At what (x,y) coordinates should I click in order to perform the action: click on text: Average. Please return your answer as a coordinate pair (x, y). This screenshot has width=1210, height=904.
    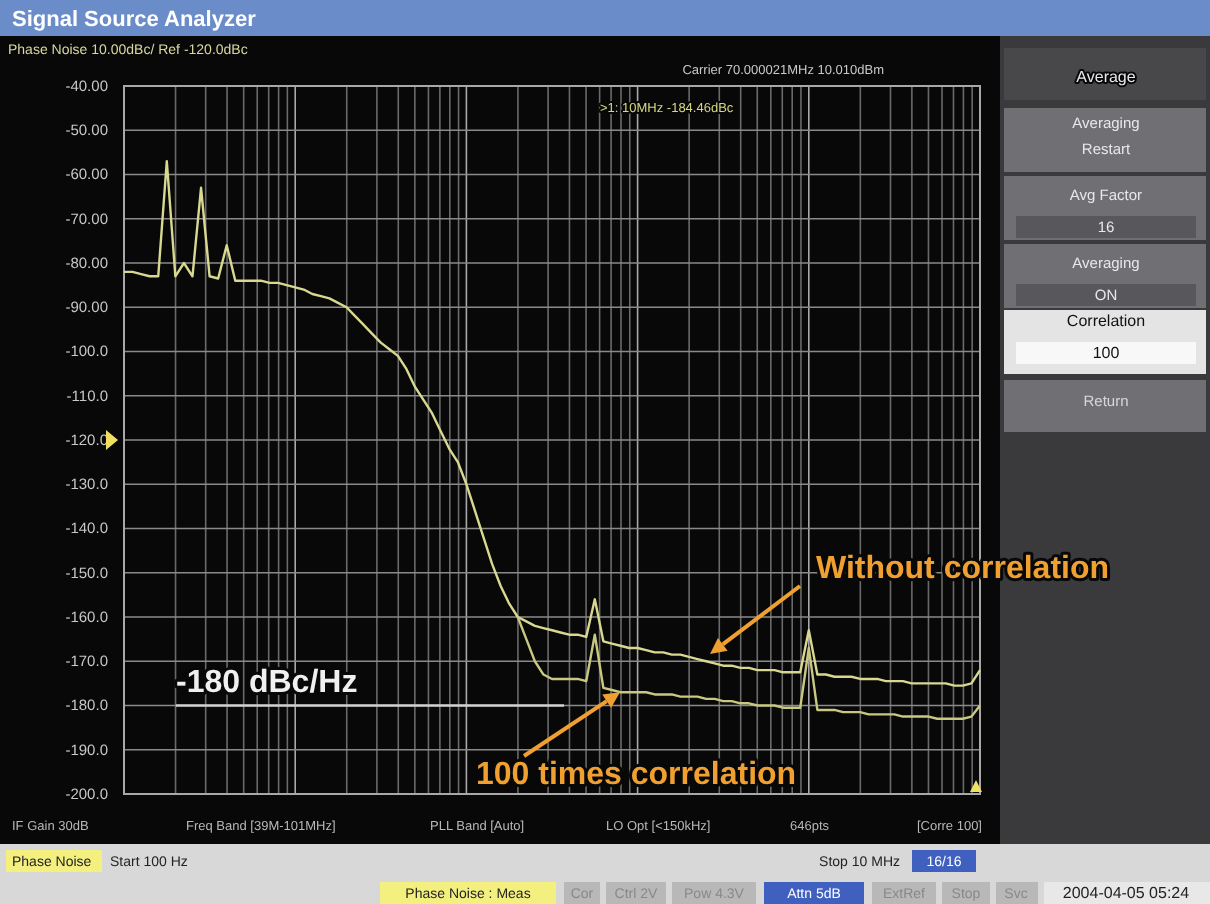
    Looking at the image, I should click on (1106, 77).